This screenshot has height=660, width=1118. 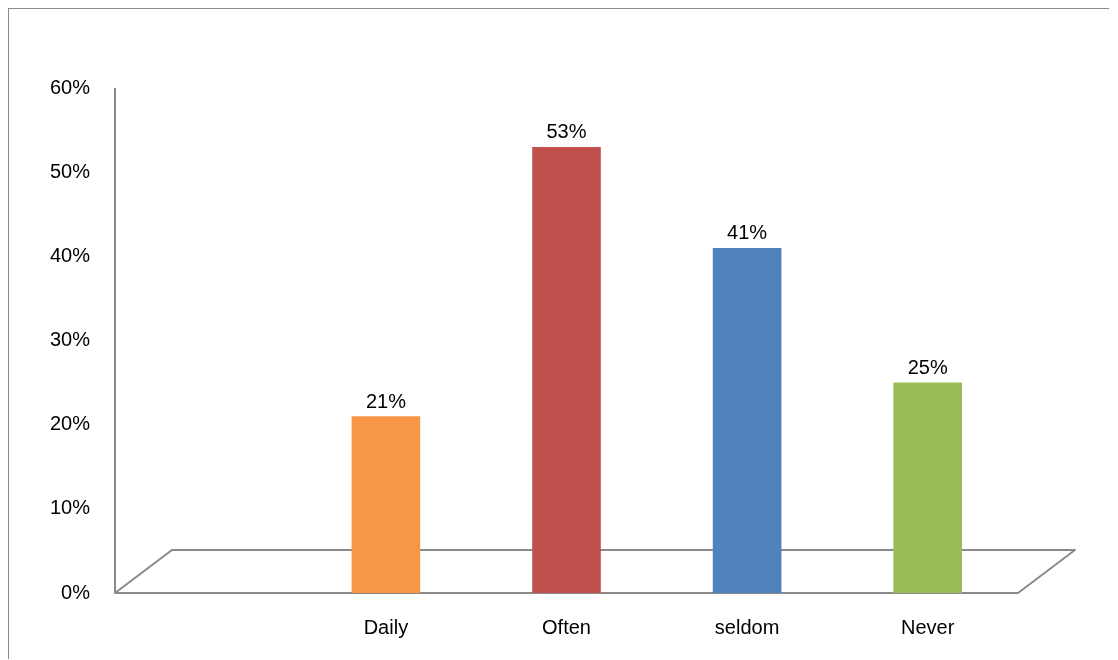 What do you see at coordinates (566, 626) in the screenshot?
I see `x-tick-label: Often` at bounding box center [566, 626].